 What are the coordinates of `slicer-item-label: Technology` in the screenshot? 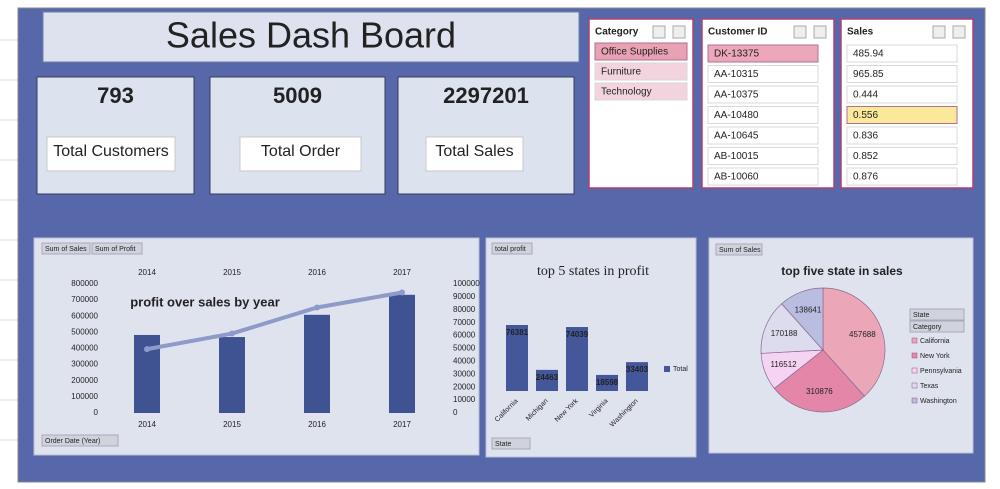 It's located at (626, 92).